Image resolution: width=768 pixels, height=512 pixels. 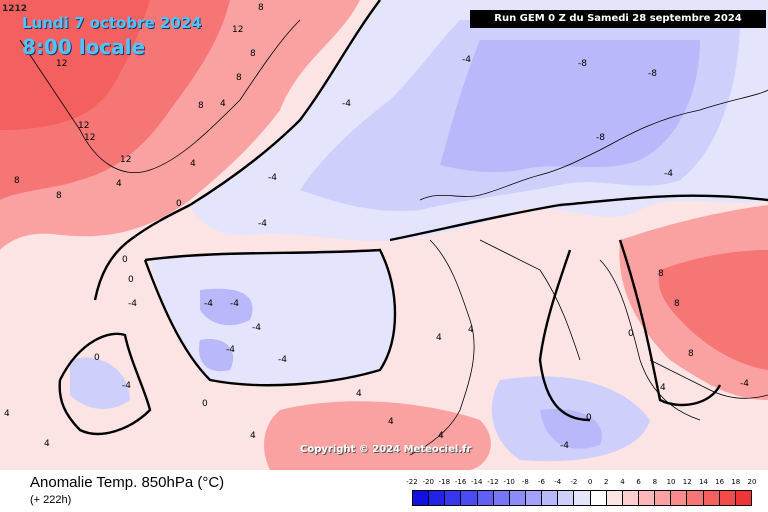 I want to click on run-info-banner: Run GEM 0 Z du Samedi 28 septembre 2024, so click(x=618, y=19).